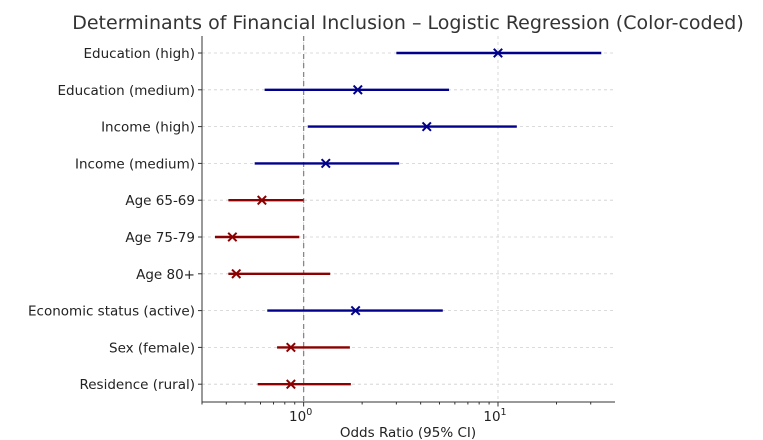  Describe the element at coordinates (137, 385) in the screenshot. I see `y-tick-label: Residence (rural)` at that location.